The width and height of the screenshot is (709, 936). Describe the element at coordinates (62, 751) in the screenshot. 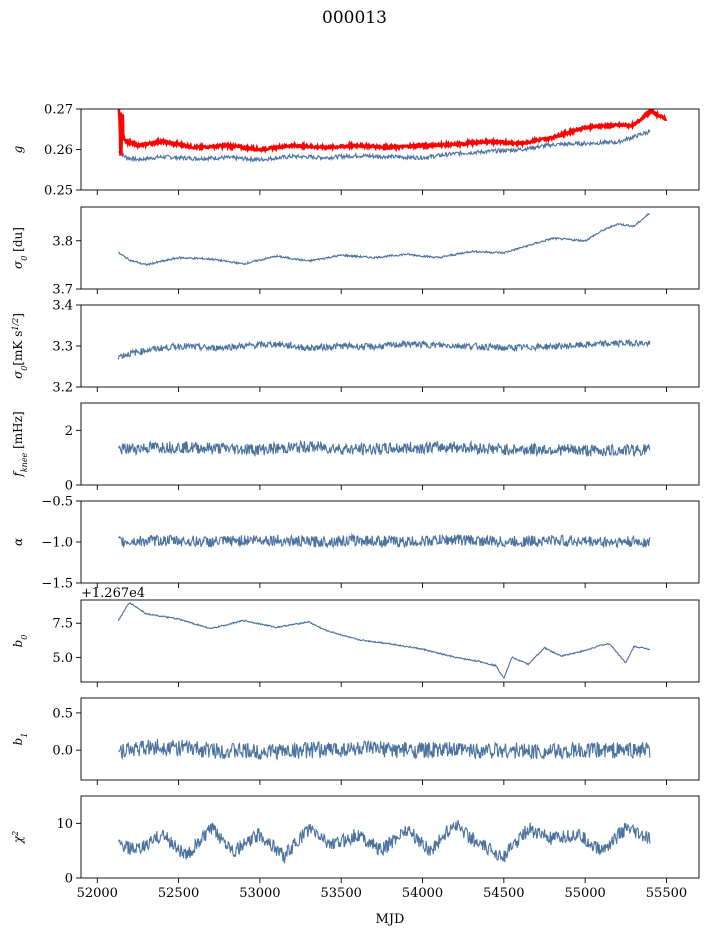

I see `y-tick-label: 0.0` at that location.